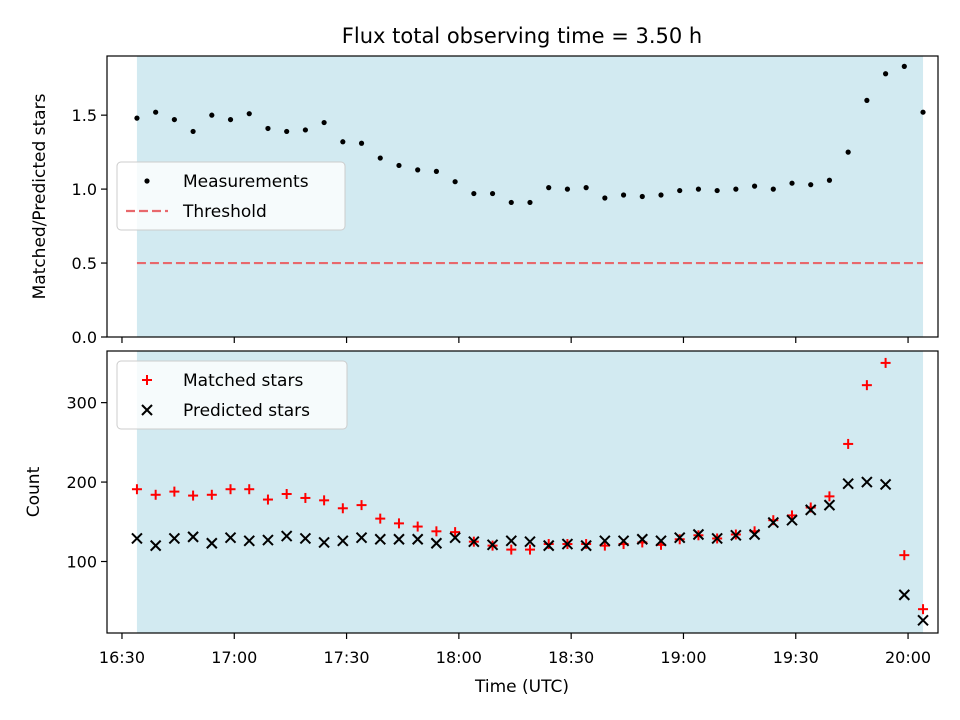  I want to click on y-tick-label: 1.0, so click(84, 189).